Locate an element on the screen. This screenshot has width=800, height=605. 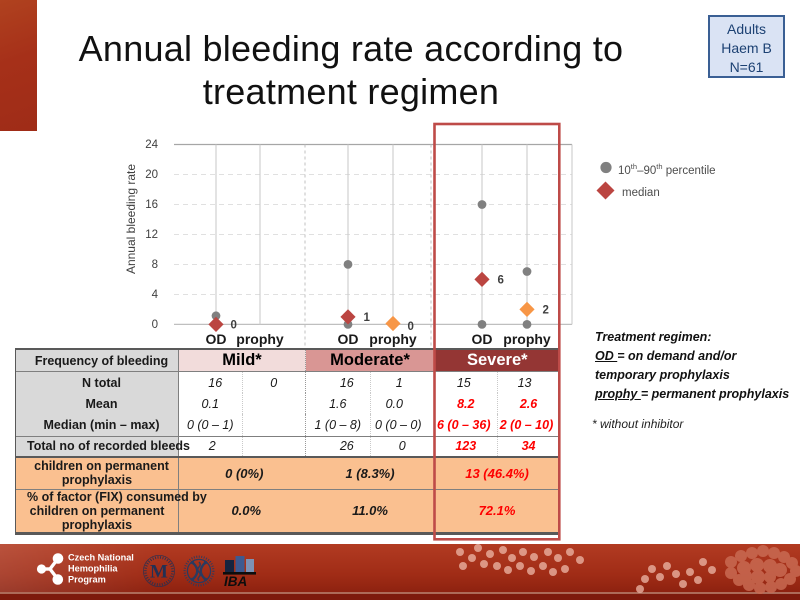
svg-text: 2 is located at coordinates (546, 311).